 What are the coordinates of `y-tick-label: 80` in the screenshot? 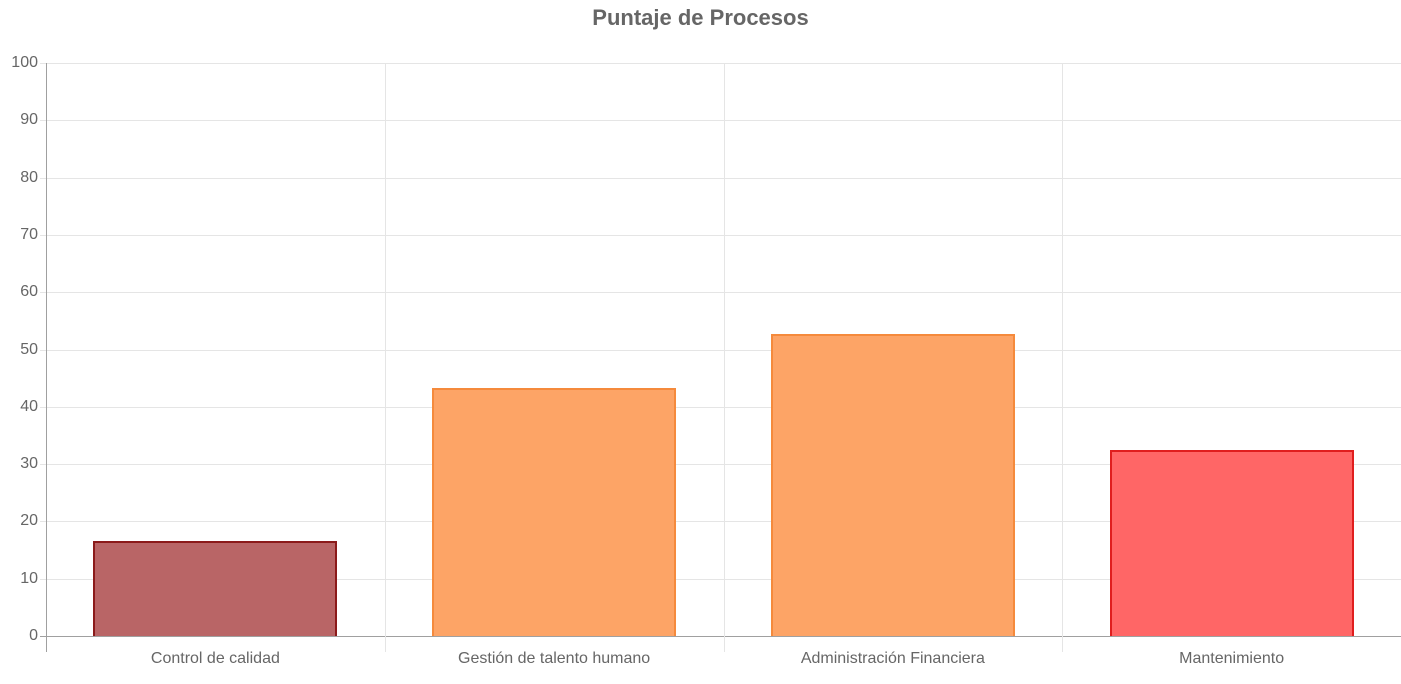 It's located at (29, 177).